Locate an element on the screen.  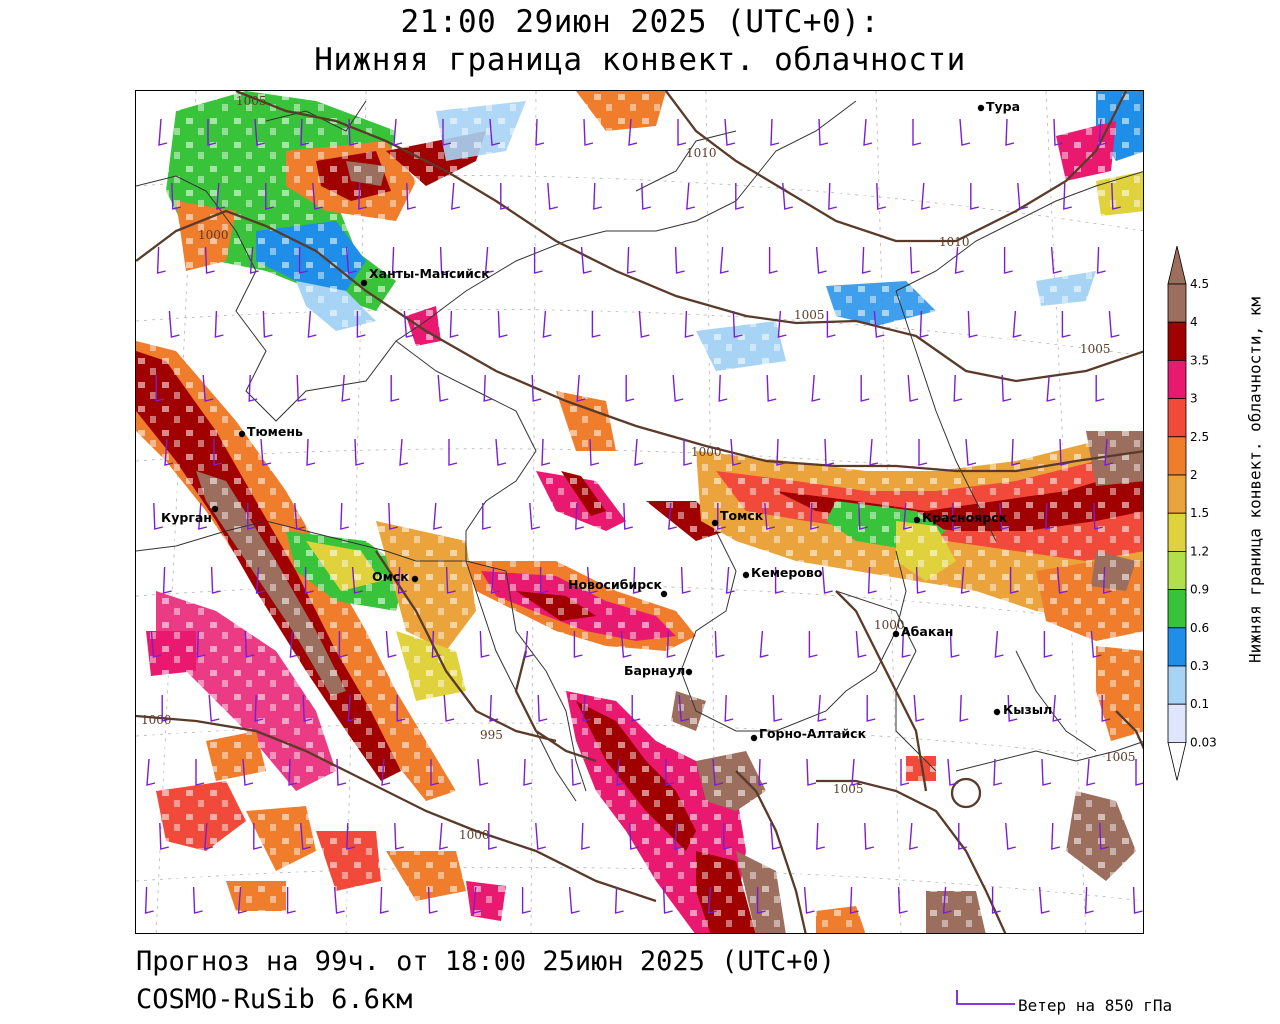
city-krasnoyarsk: Красноярск is located at coordinates (960, 517).